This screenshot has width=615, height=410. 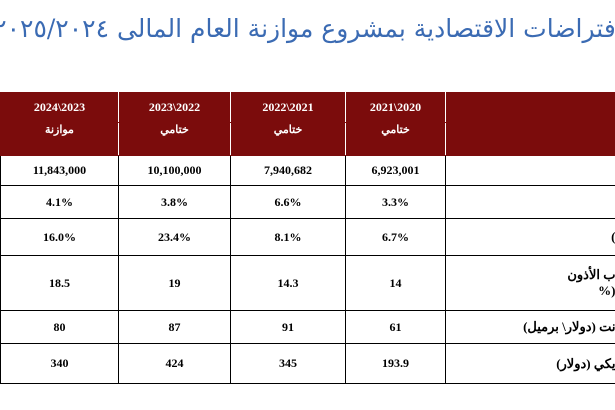 I want to click on value-cell: 61, so click(x=395, y=327).